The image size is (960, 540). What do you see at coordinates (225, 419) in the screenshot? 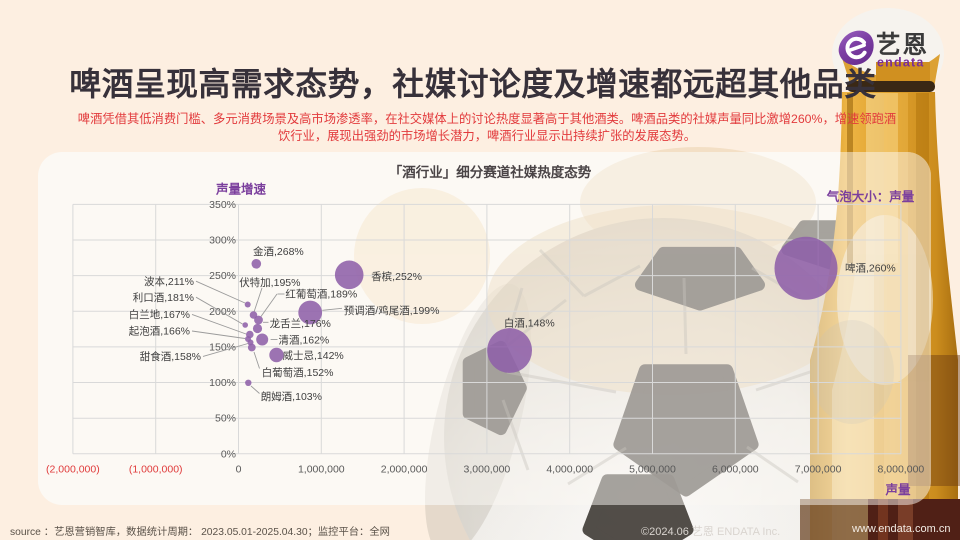
I see `svg-text: 50%` at bounding box center [225, 419].